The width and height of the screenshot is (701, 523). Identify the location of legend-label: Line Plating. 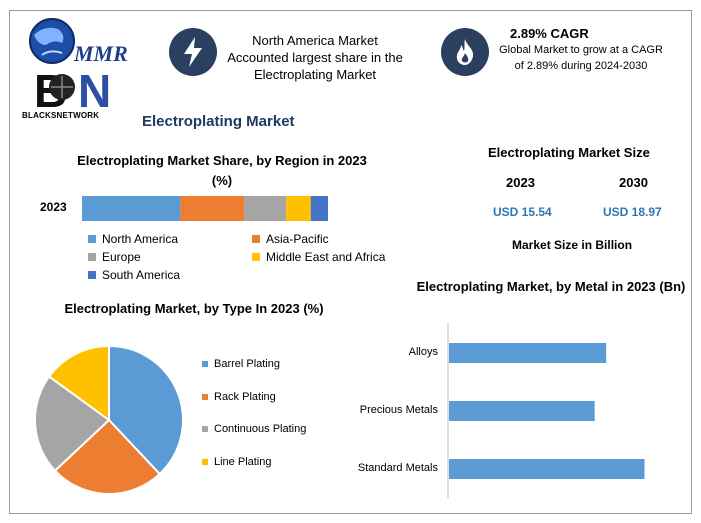
(243, 462).